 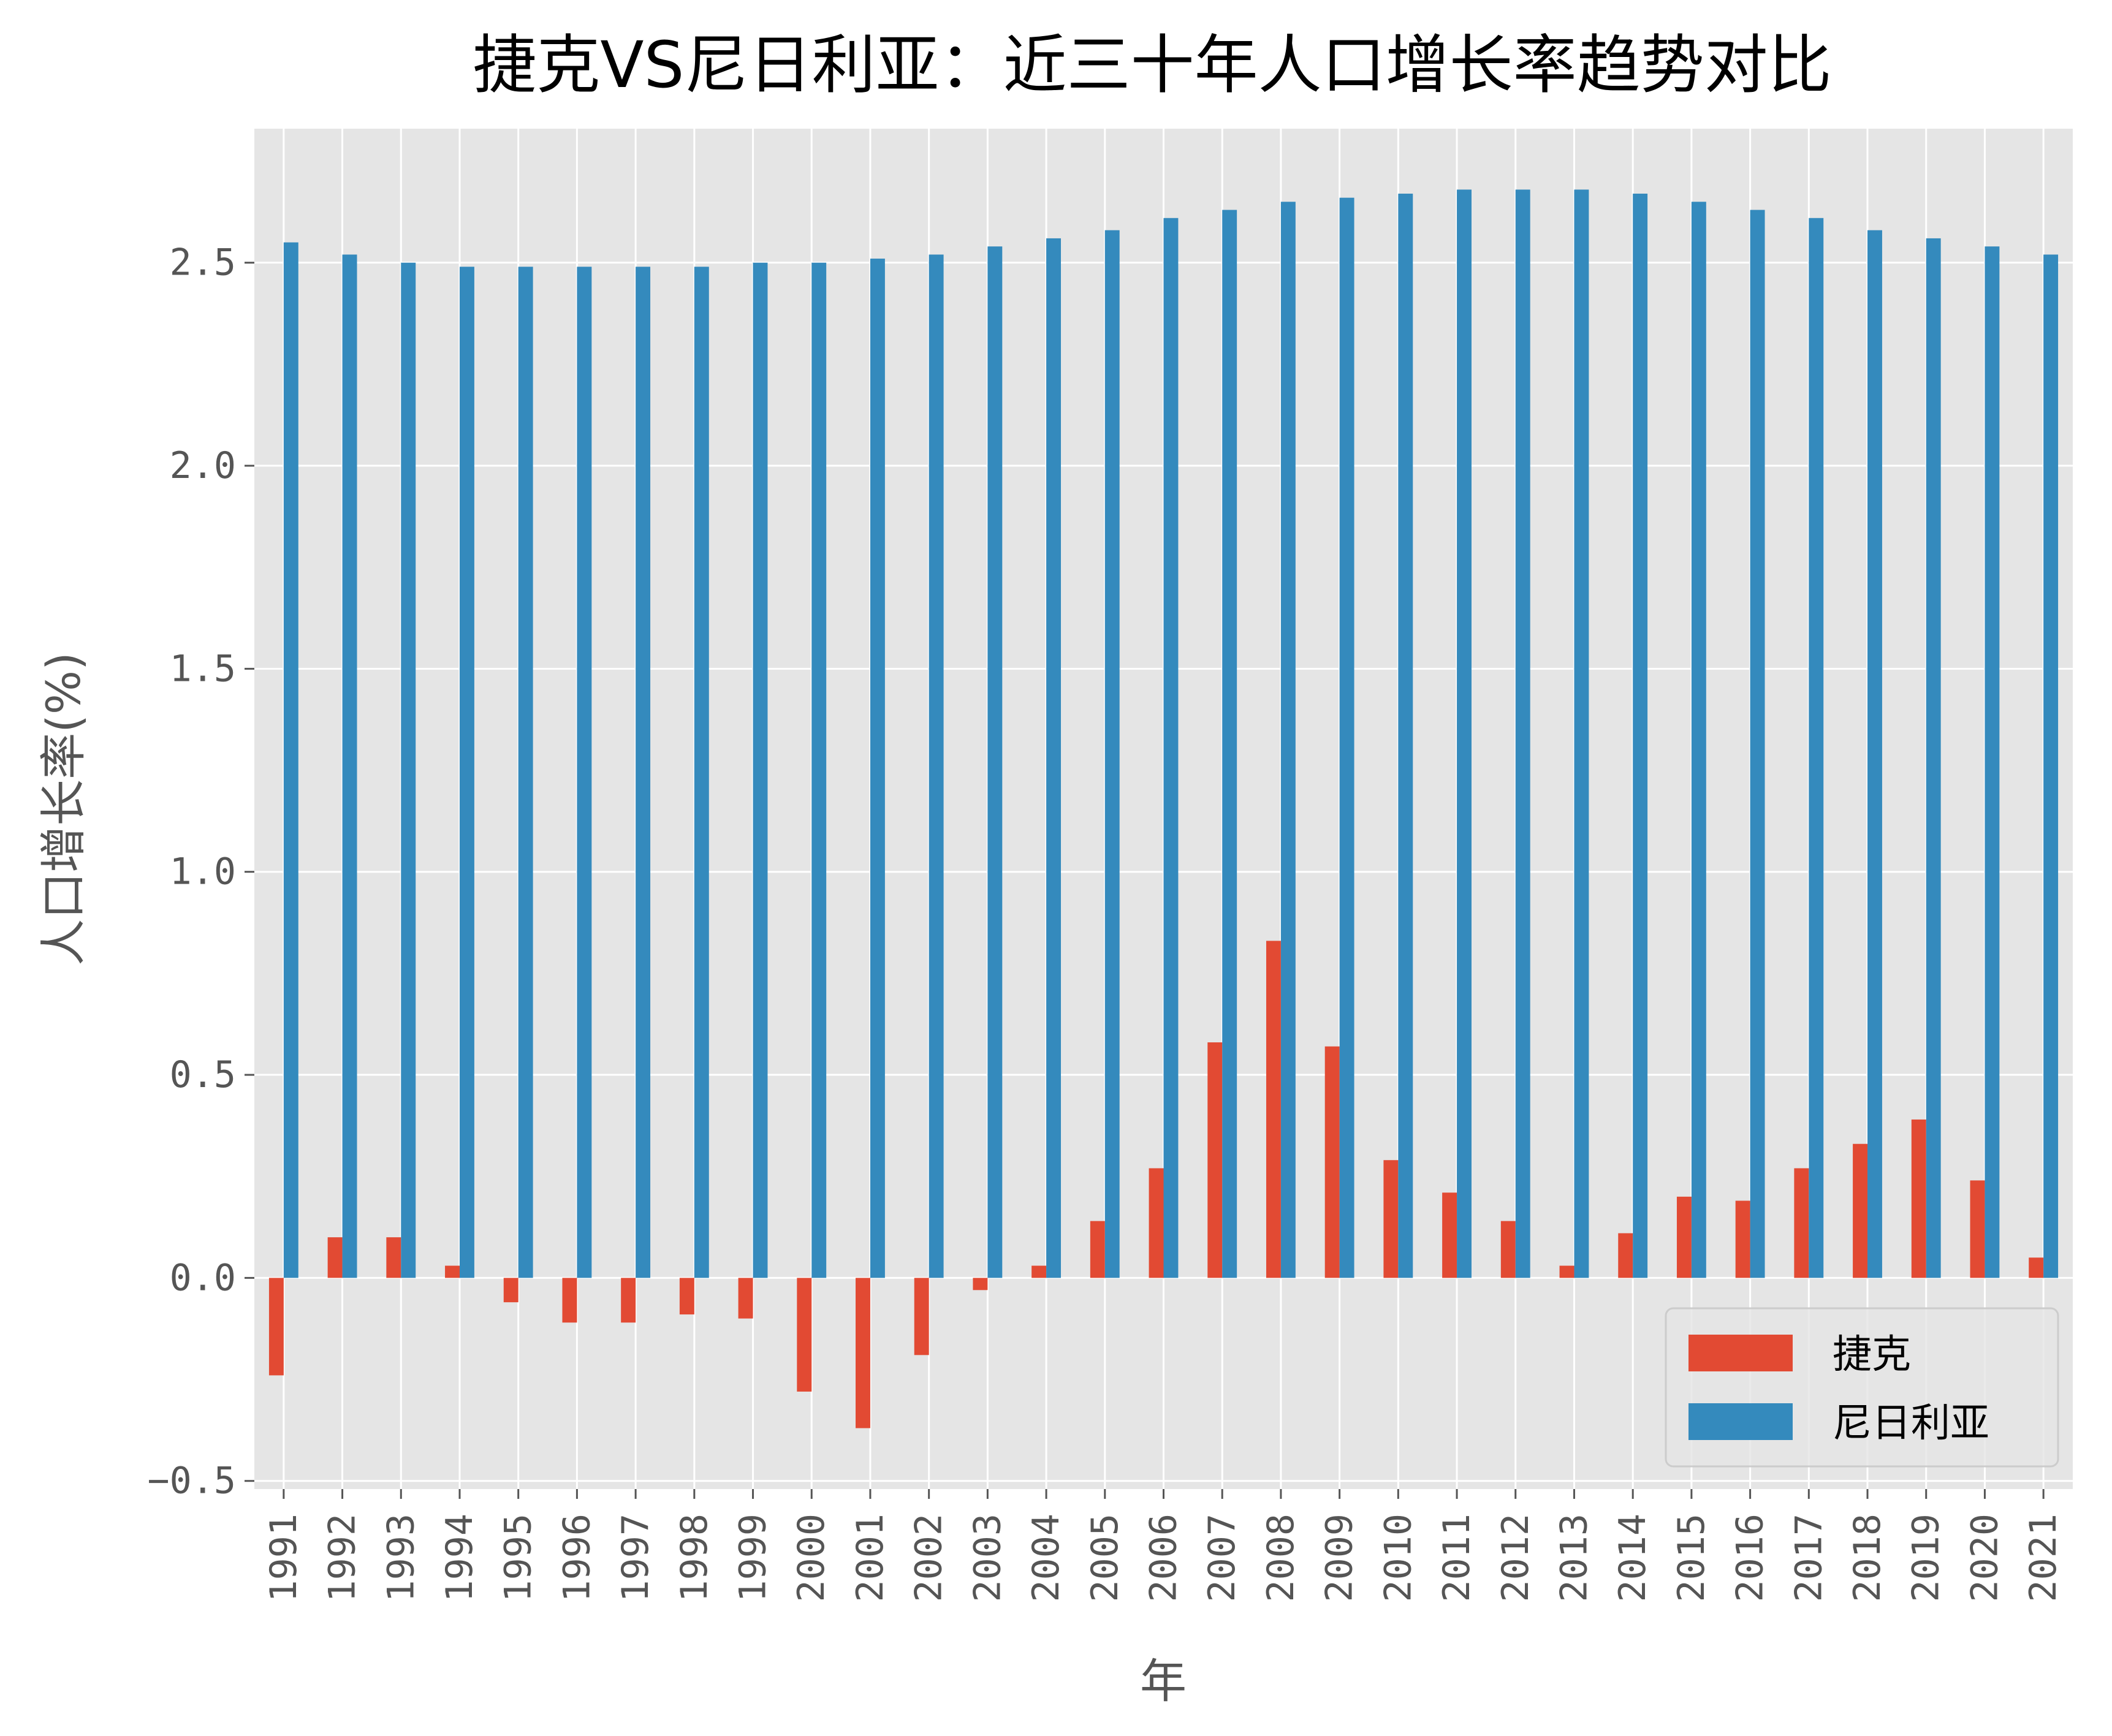 I want to click on x-tick-label: 2021, so click(x=2043, y=1558).